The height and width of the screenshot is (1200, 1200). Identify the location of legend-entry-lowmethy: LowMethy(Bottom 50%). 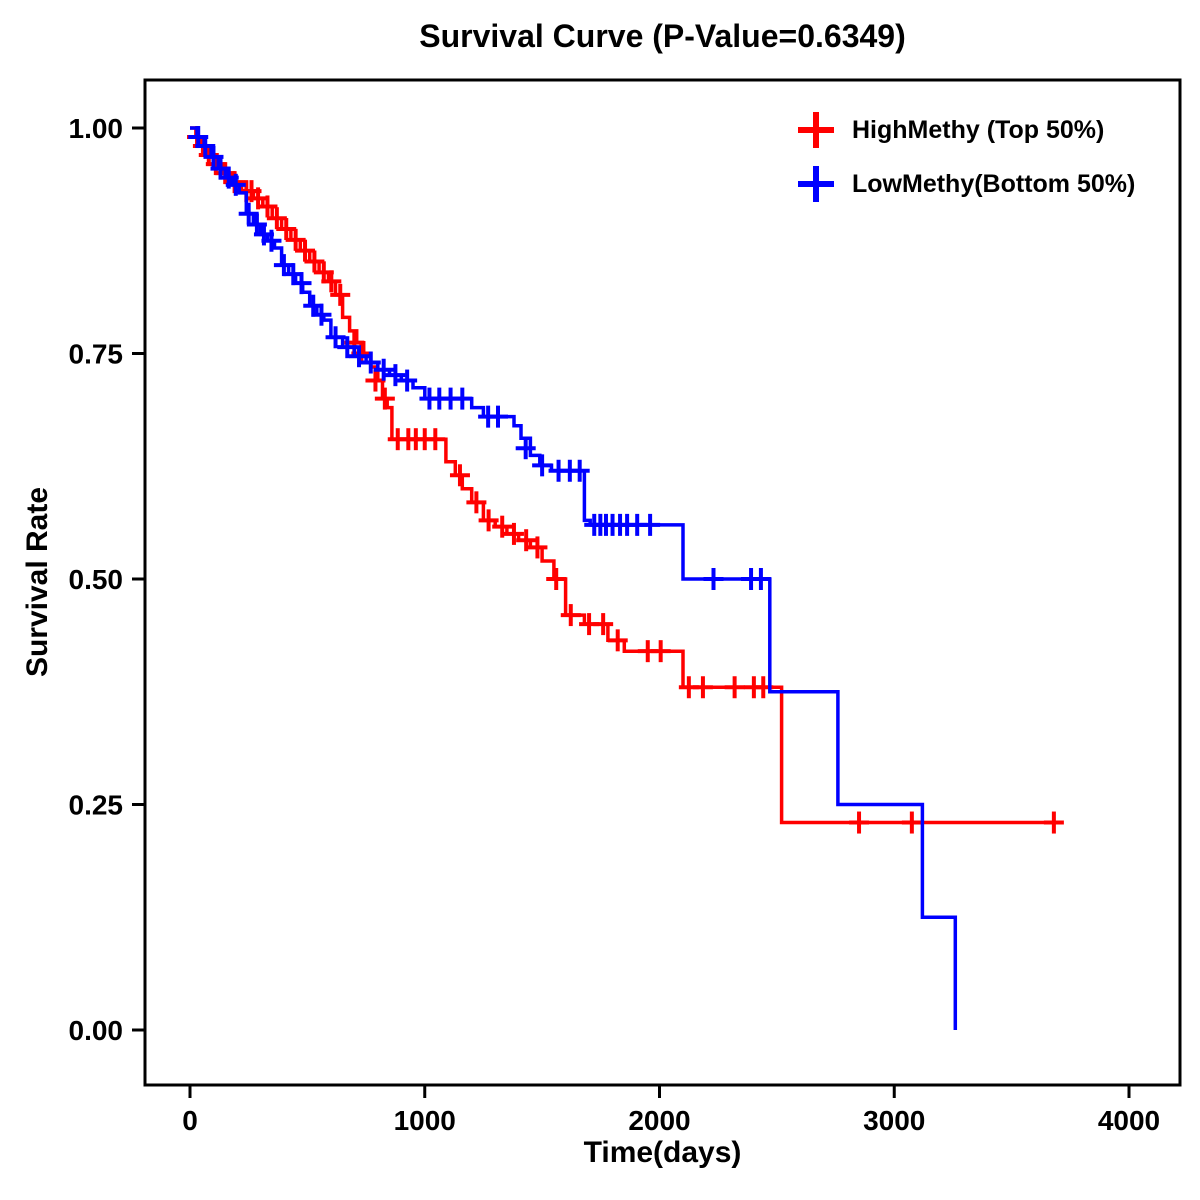
(966, 184).